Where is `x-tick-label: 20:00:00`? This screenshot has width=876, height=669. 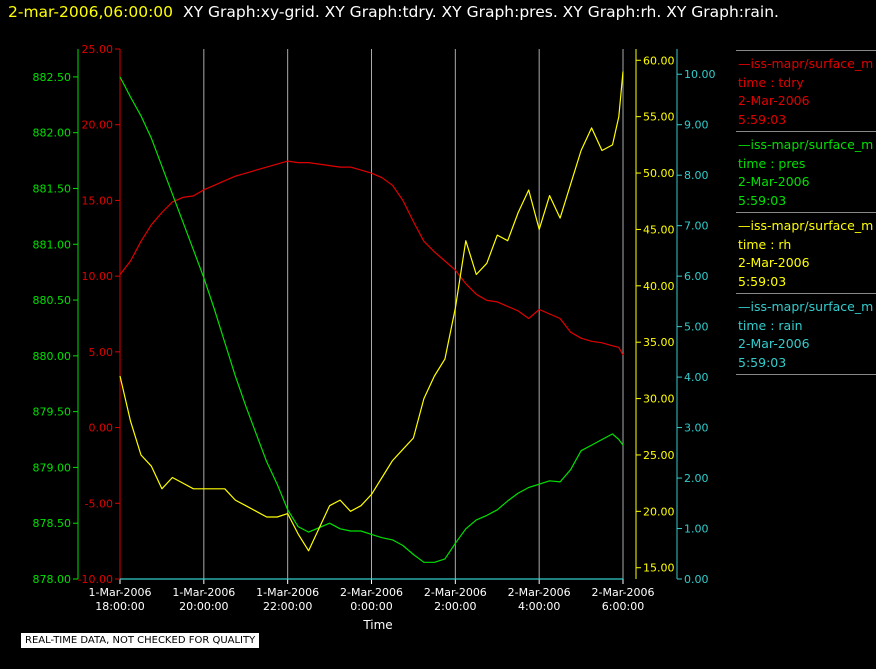
x-tick-label: 20:00:00 is located at coordinates (203, 606).